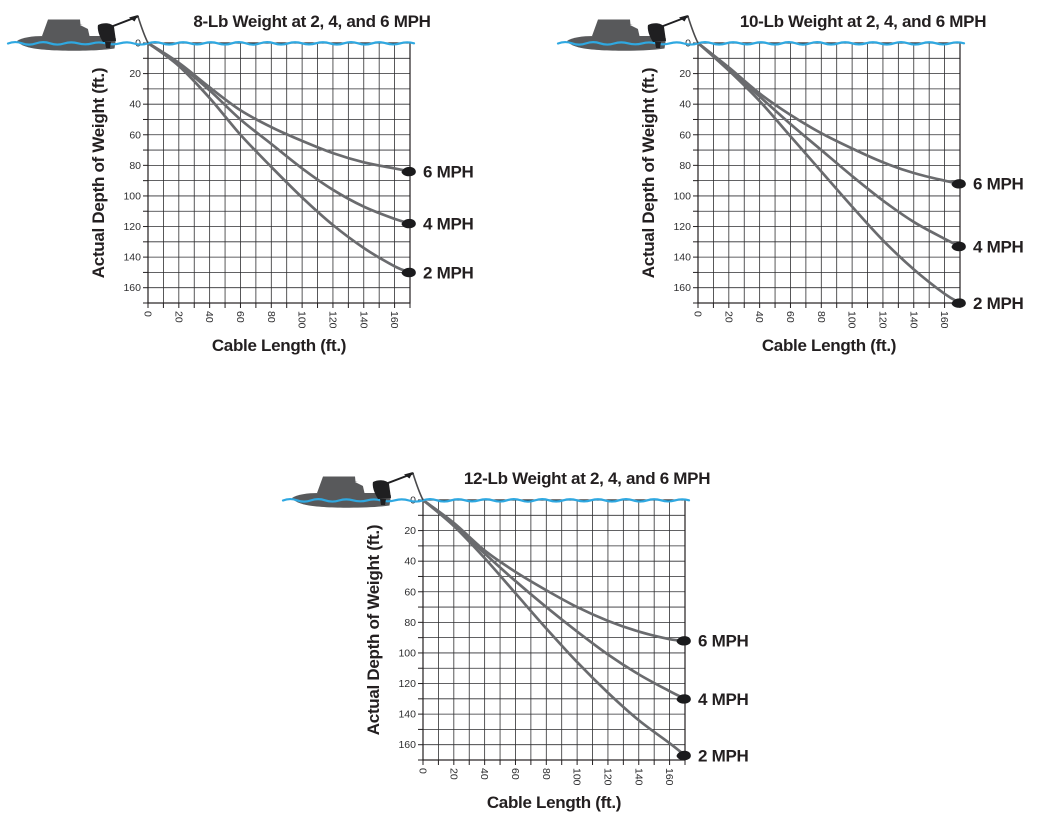 This screenshot has height=818, width=1057. I want to click on chart-title: 10-Lb Weight at 2, 4, and 6 MPH, so click(863, 21).